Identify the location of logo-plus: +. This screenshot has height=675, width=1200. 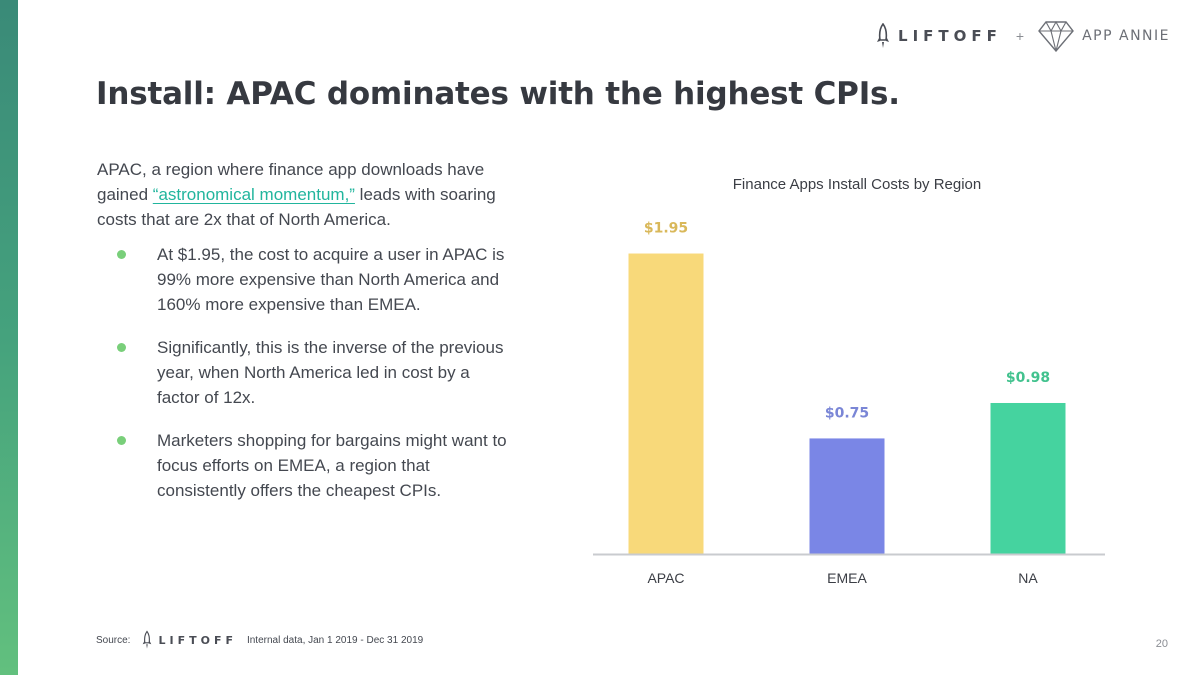
(1020, 36).